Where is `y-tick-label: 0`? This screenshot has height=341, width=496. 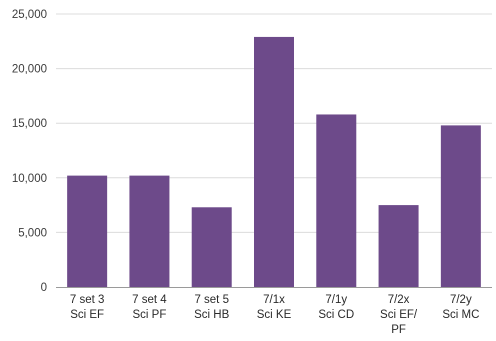 y-tick-label: 0 is located at coordinates (44, 288).